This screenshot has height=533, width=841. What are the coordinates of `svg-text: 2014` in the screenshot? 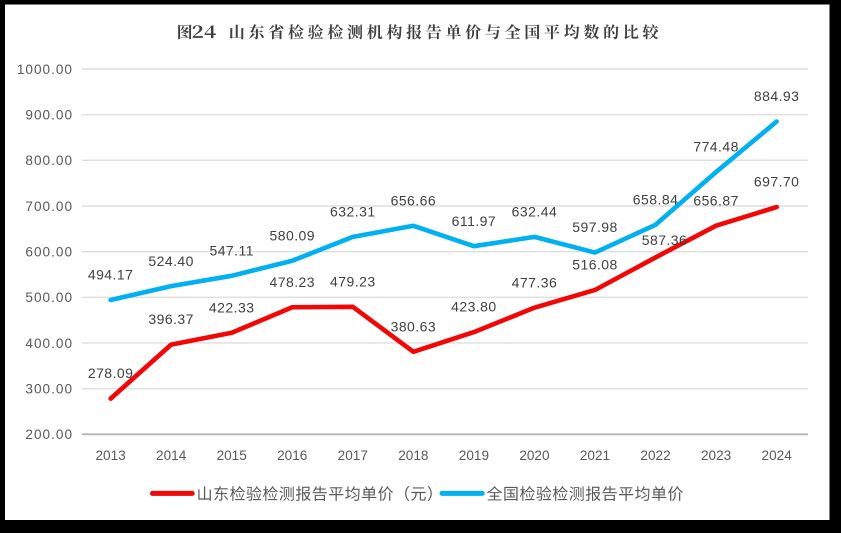 It's located at (171, 455).